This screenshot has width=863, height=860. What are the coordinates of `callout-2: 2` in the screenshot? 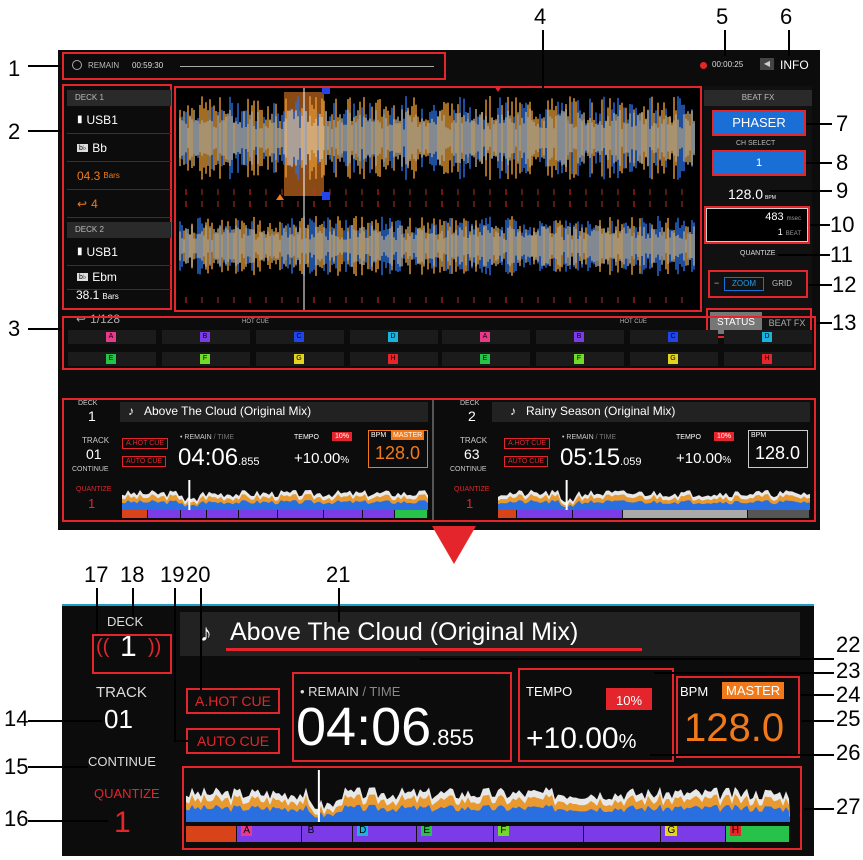 It's located at (14, 131).